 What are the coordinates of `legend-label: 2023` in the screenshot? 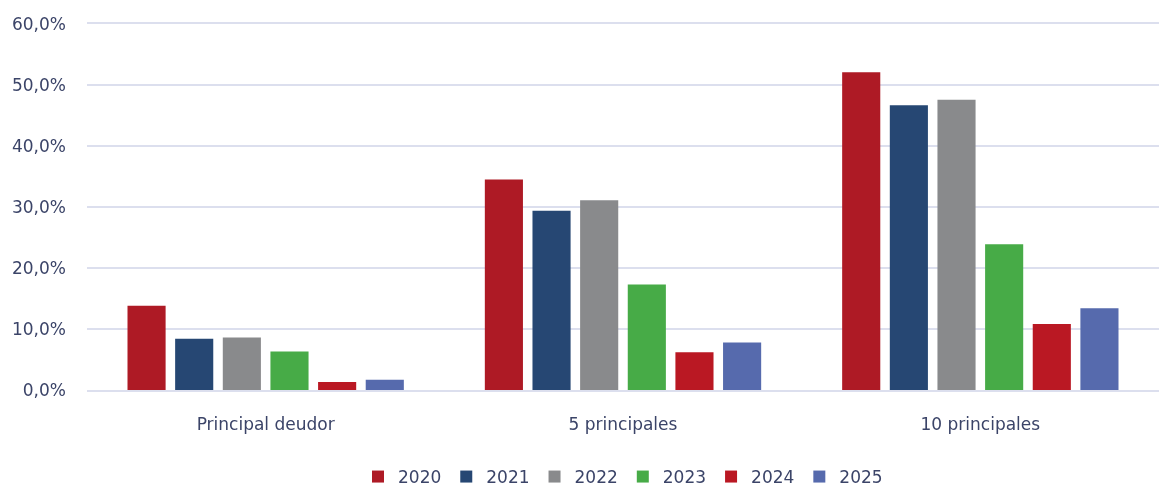 It's located at (684, 477).